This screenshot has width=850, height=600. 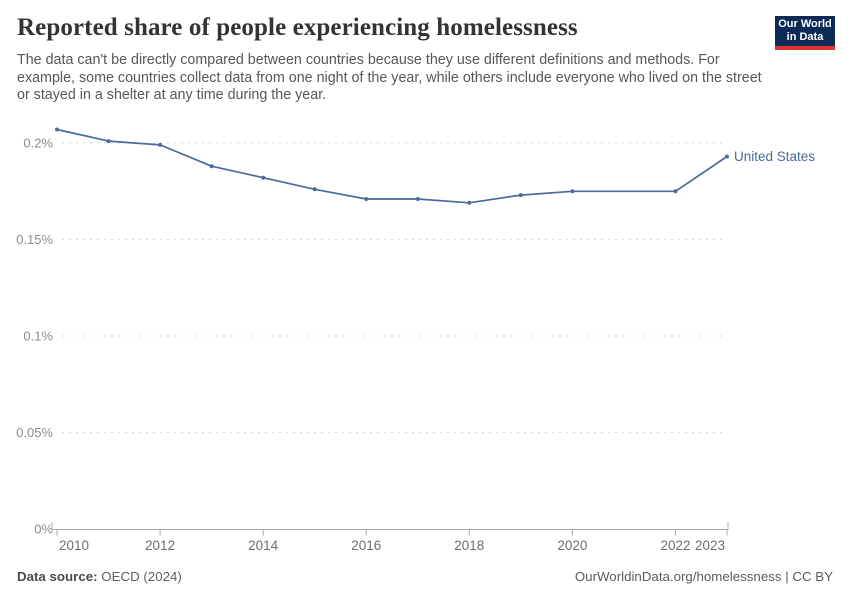 What do you see at coordinates (57, 129) in the screenshot?
I see `data-point-2010` at bounding box center [57, 129].